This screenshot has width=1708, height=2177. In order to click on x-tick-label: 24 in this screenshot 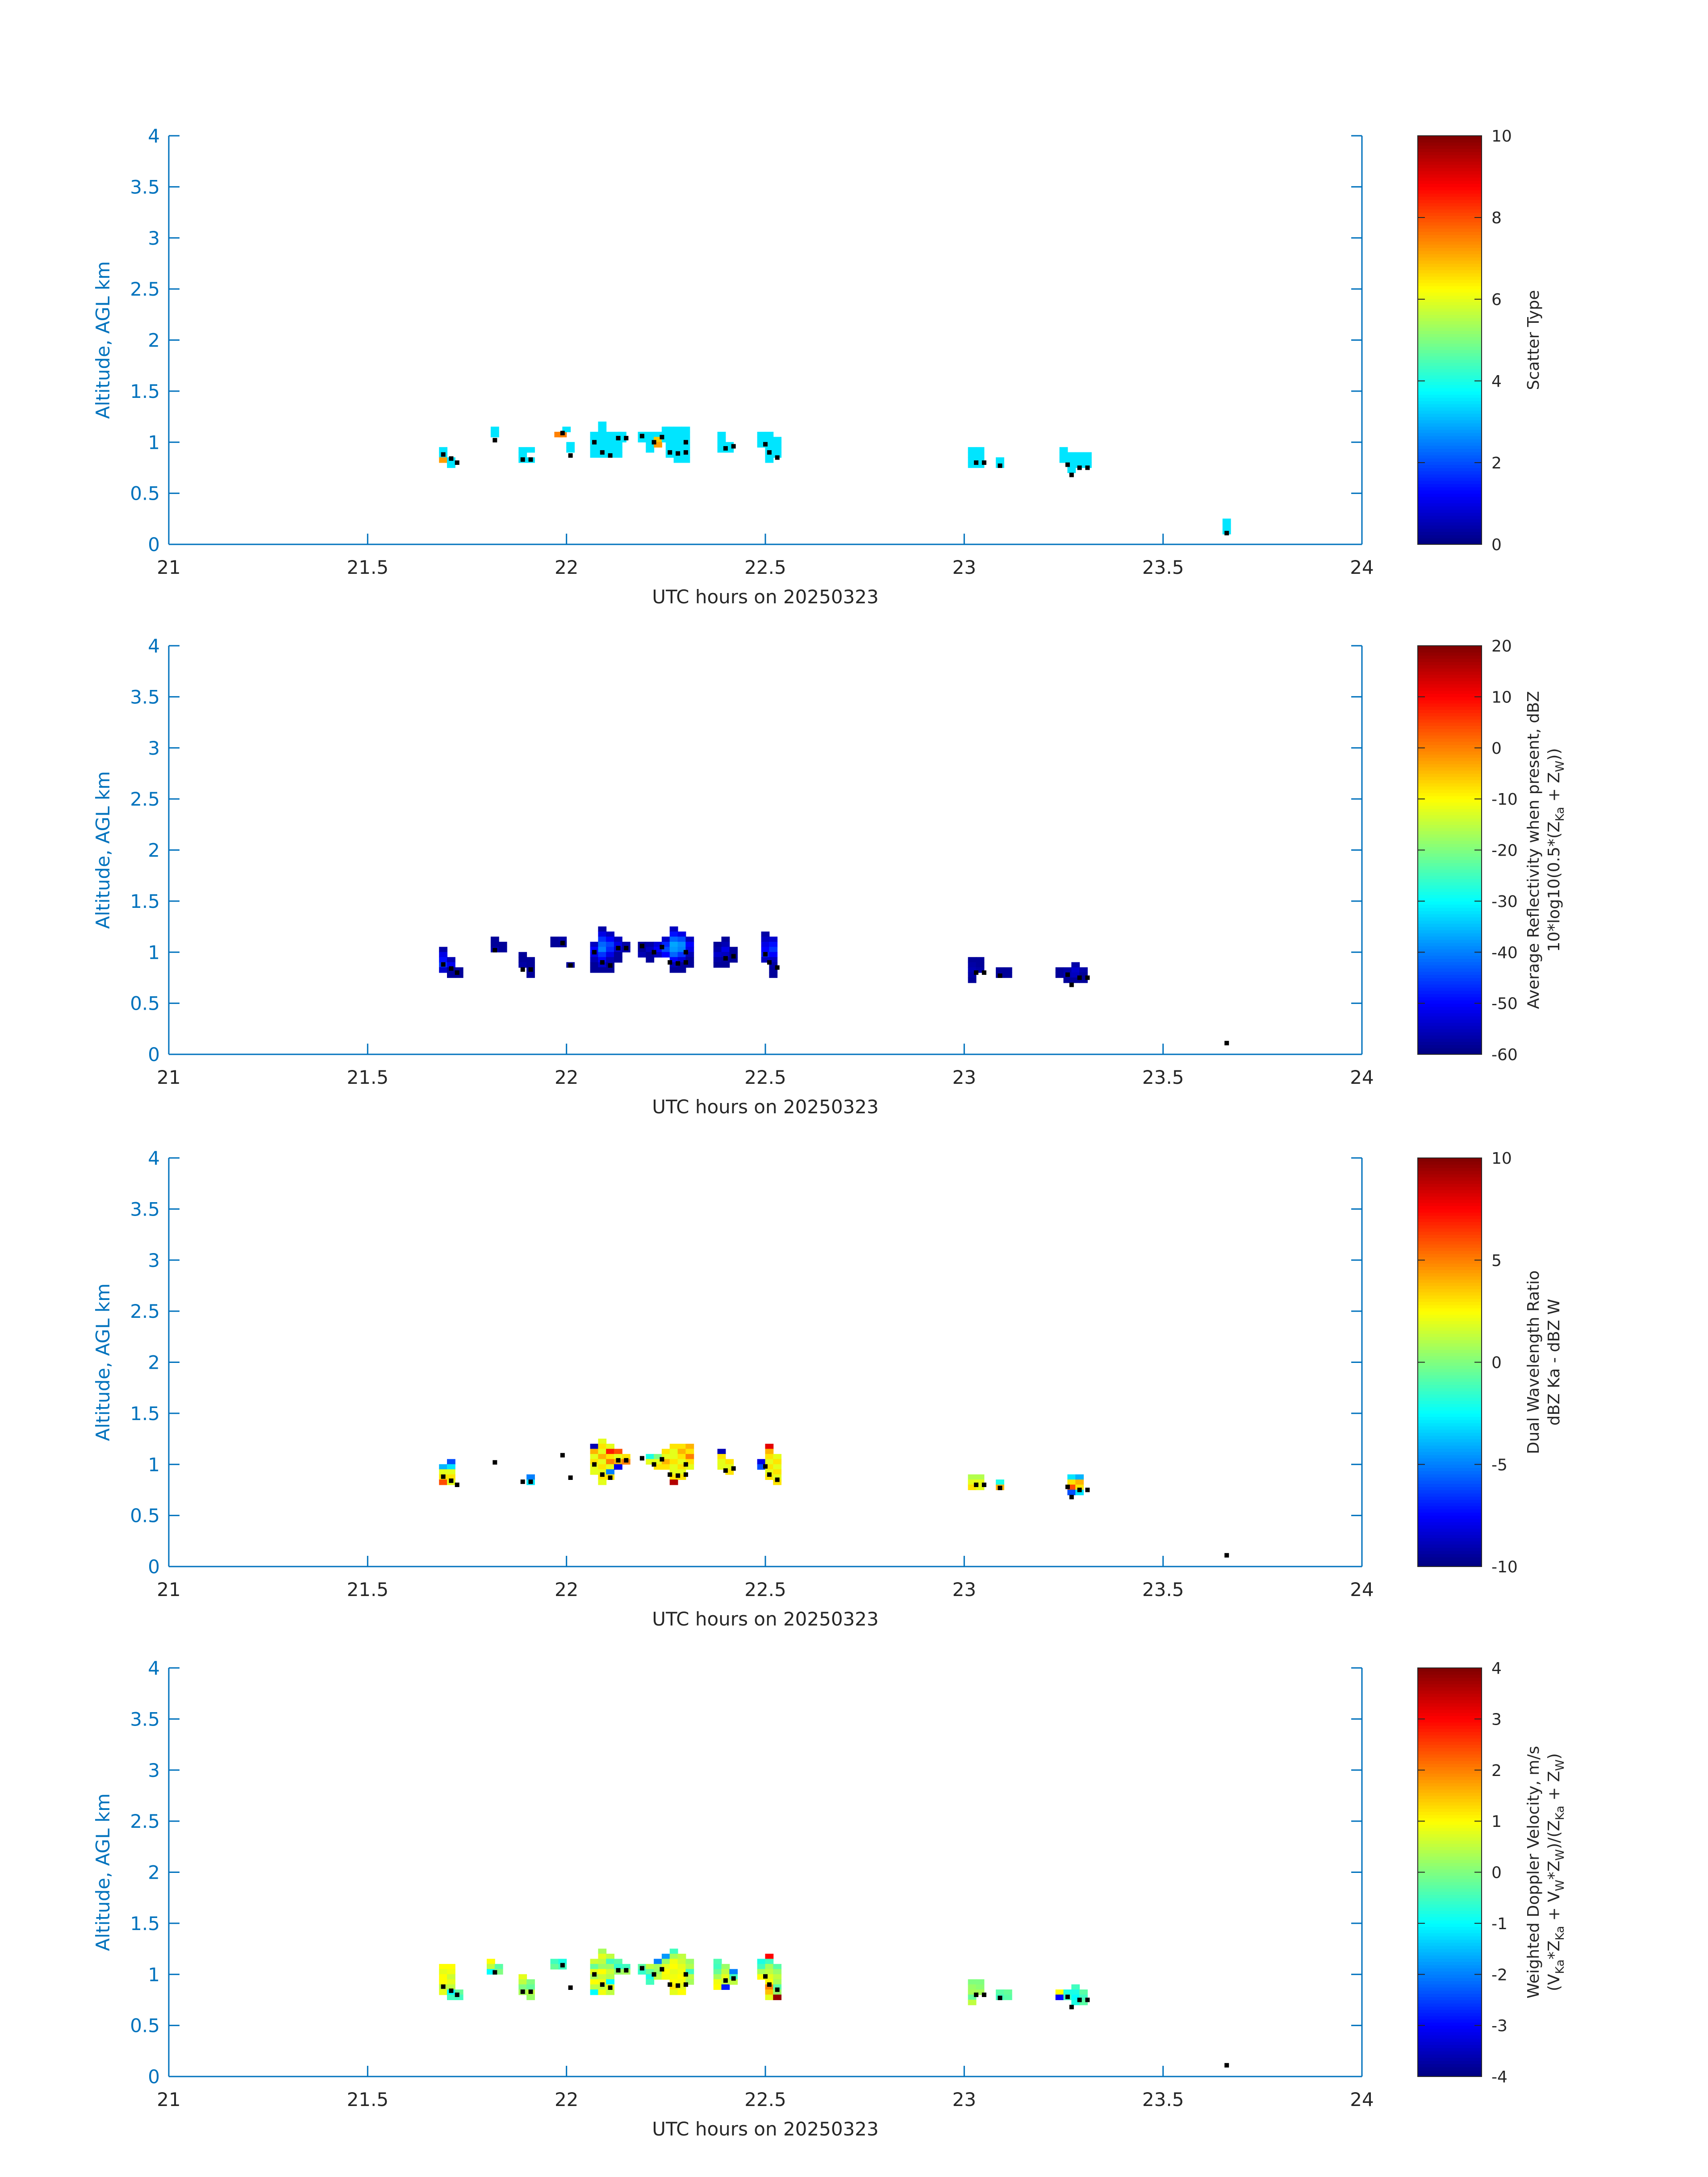, I will do `click(1362, 567)`.